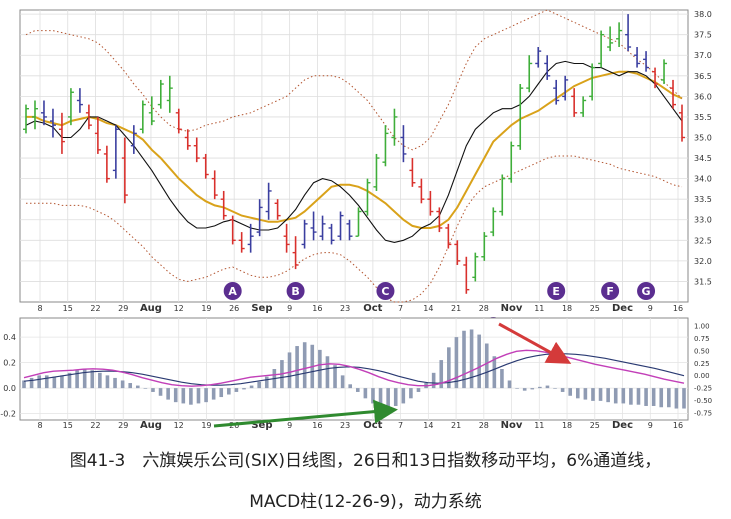 The width and height of the screenshot is (731, 519). Describe the element at coordinates (234, 308) in the screenshot. I see `price-date-label: 26` at that location.